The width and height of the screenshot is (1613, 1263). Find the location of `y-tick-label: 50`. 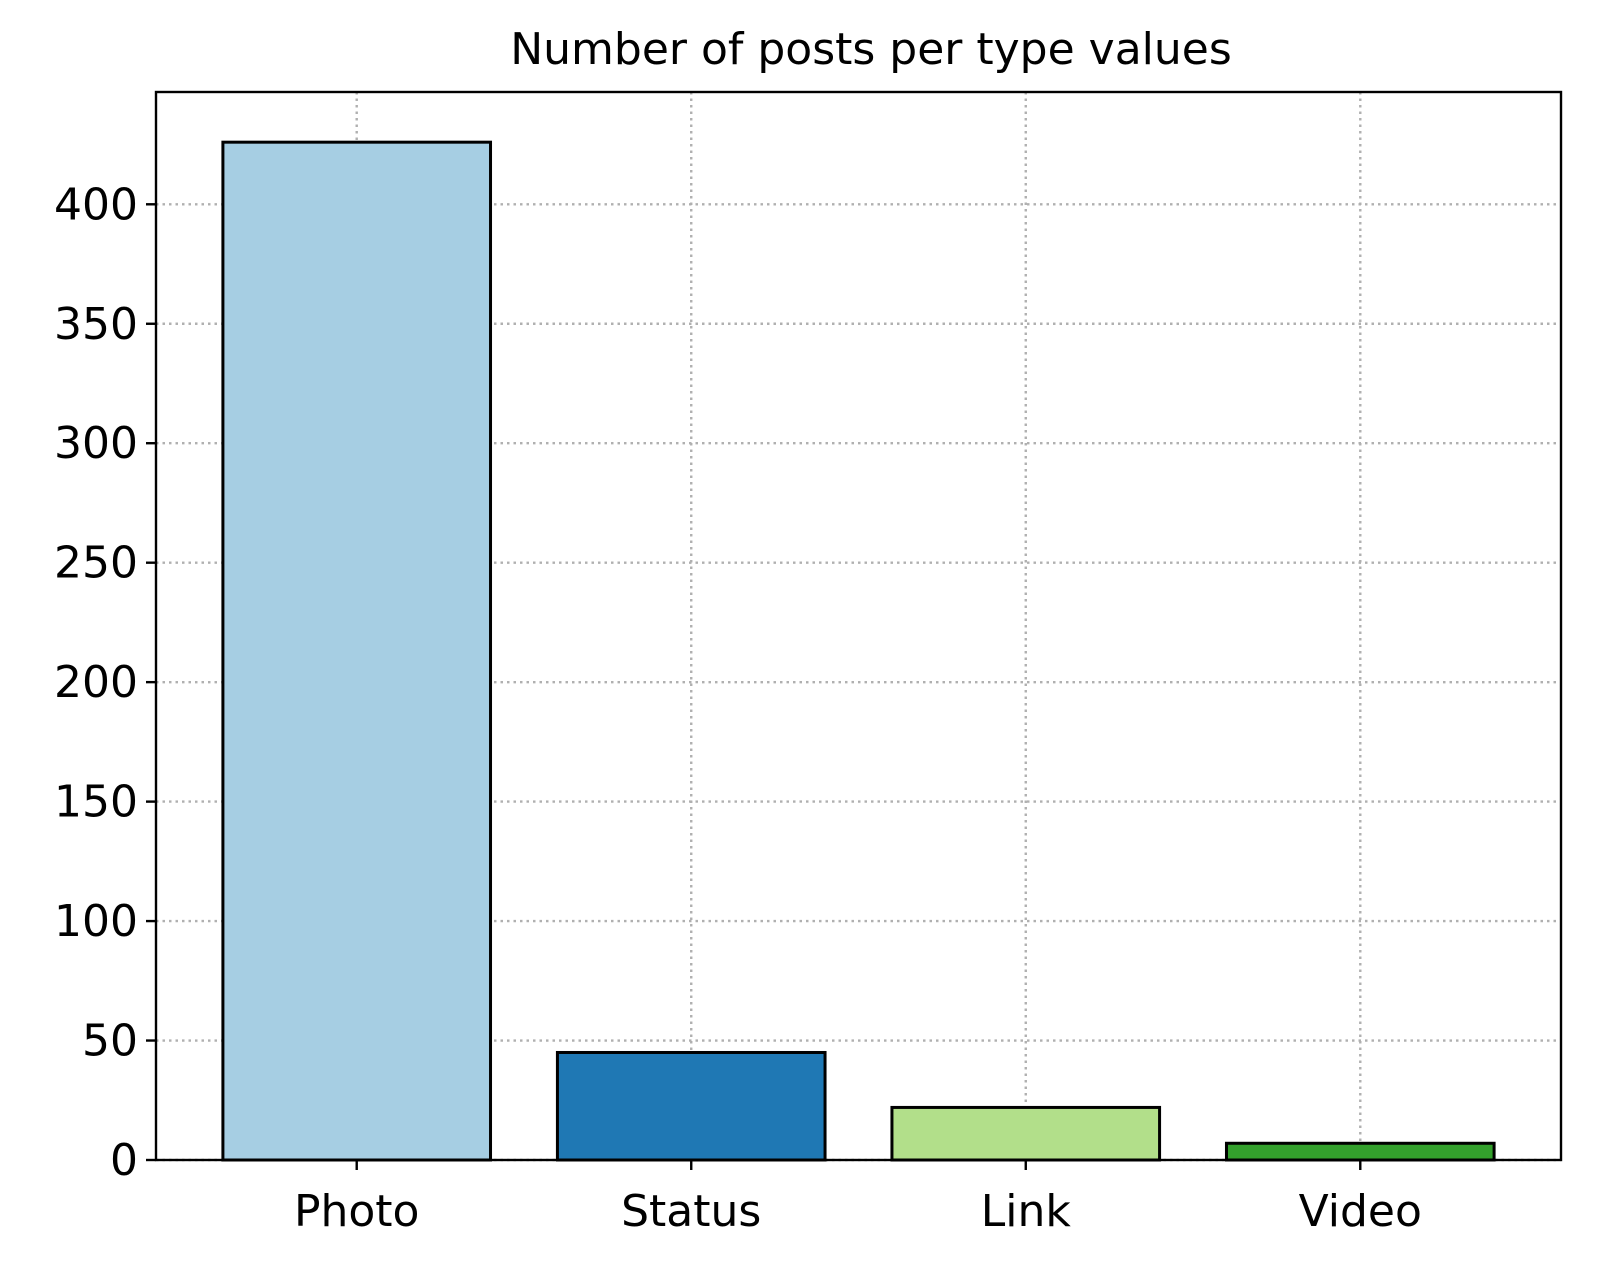

y-tick-label: 50 is located at coordinates (110, 1041).